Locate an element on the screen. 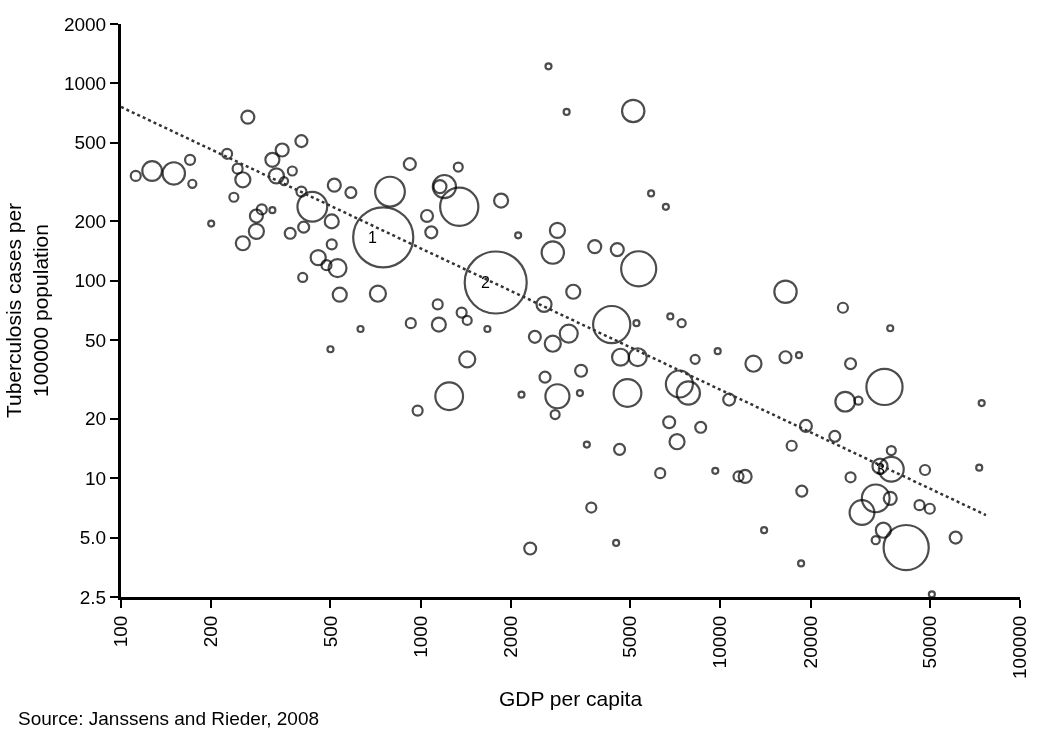 This screenshot has height=747, width=1042. y-tick-label: 200 is located at coordinates (90, 222).